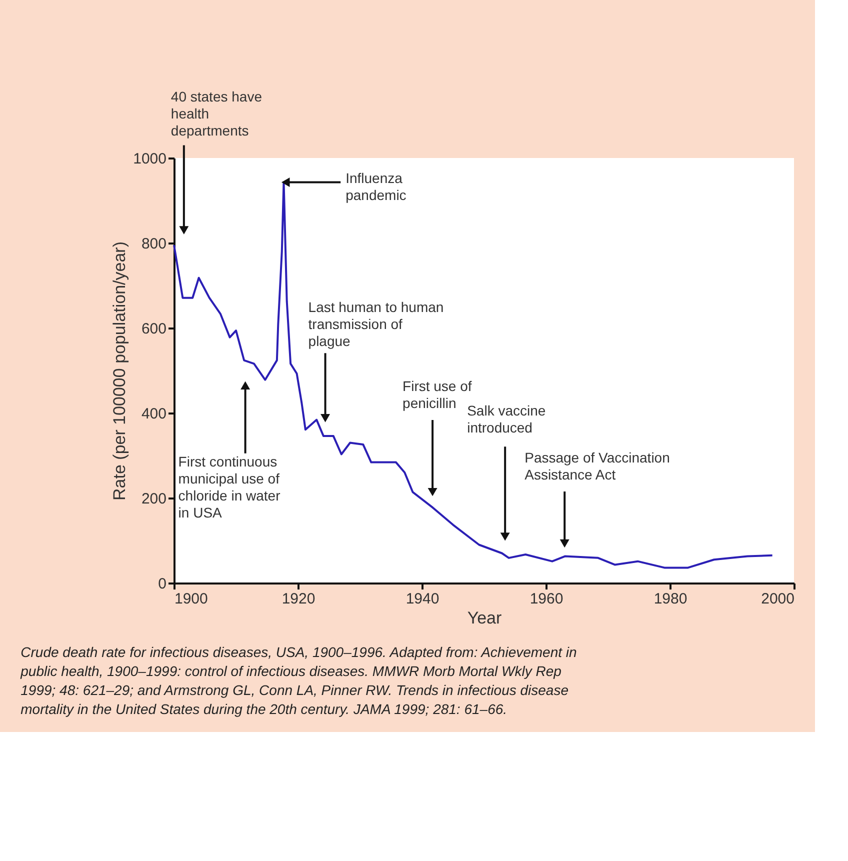  Describe the element at coordinates (120, 371) in the screenshot. I see `y-axis-title: Rate (per 100000 population/year)` at that location.